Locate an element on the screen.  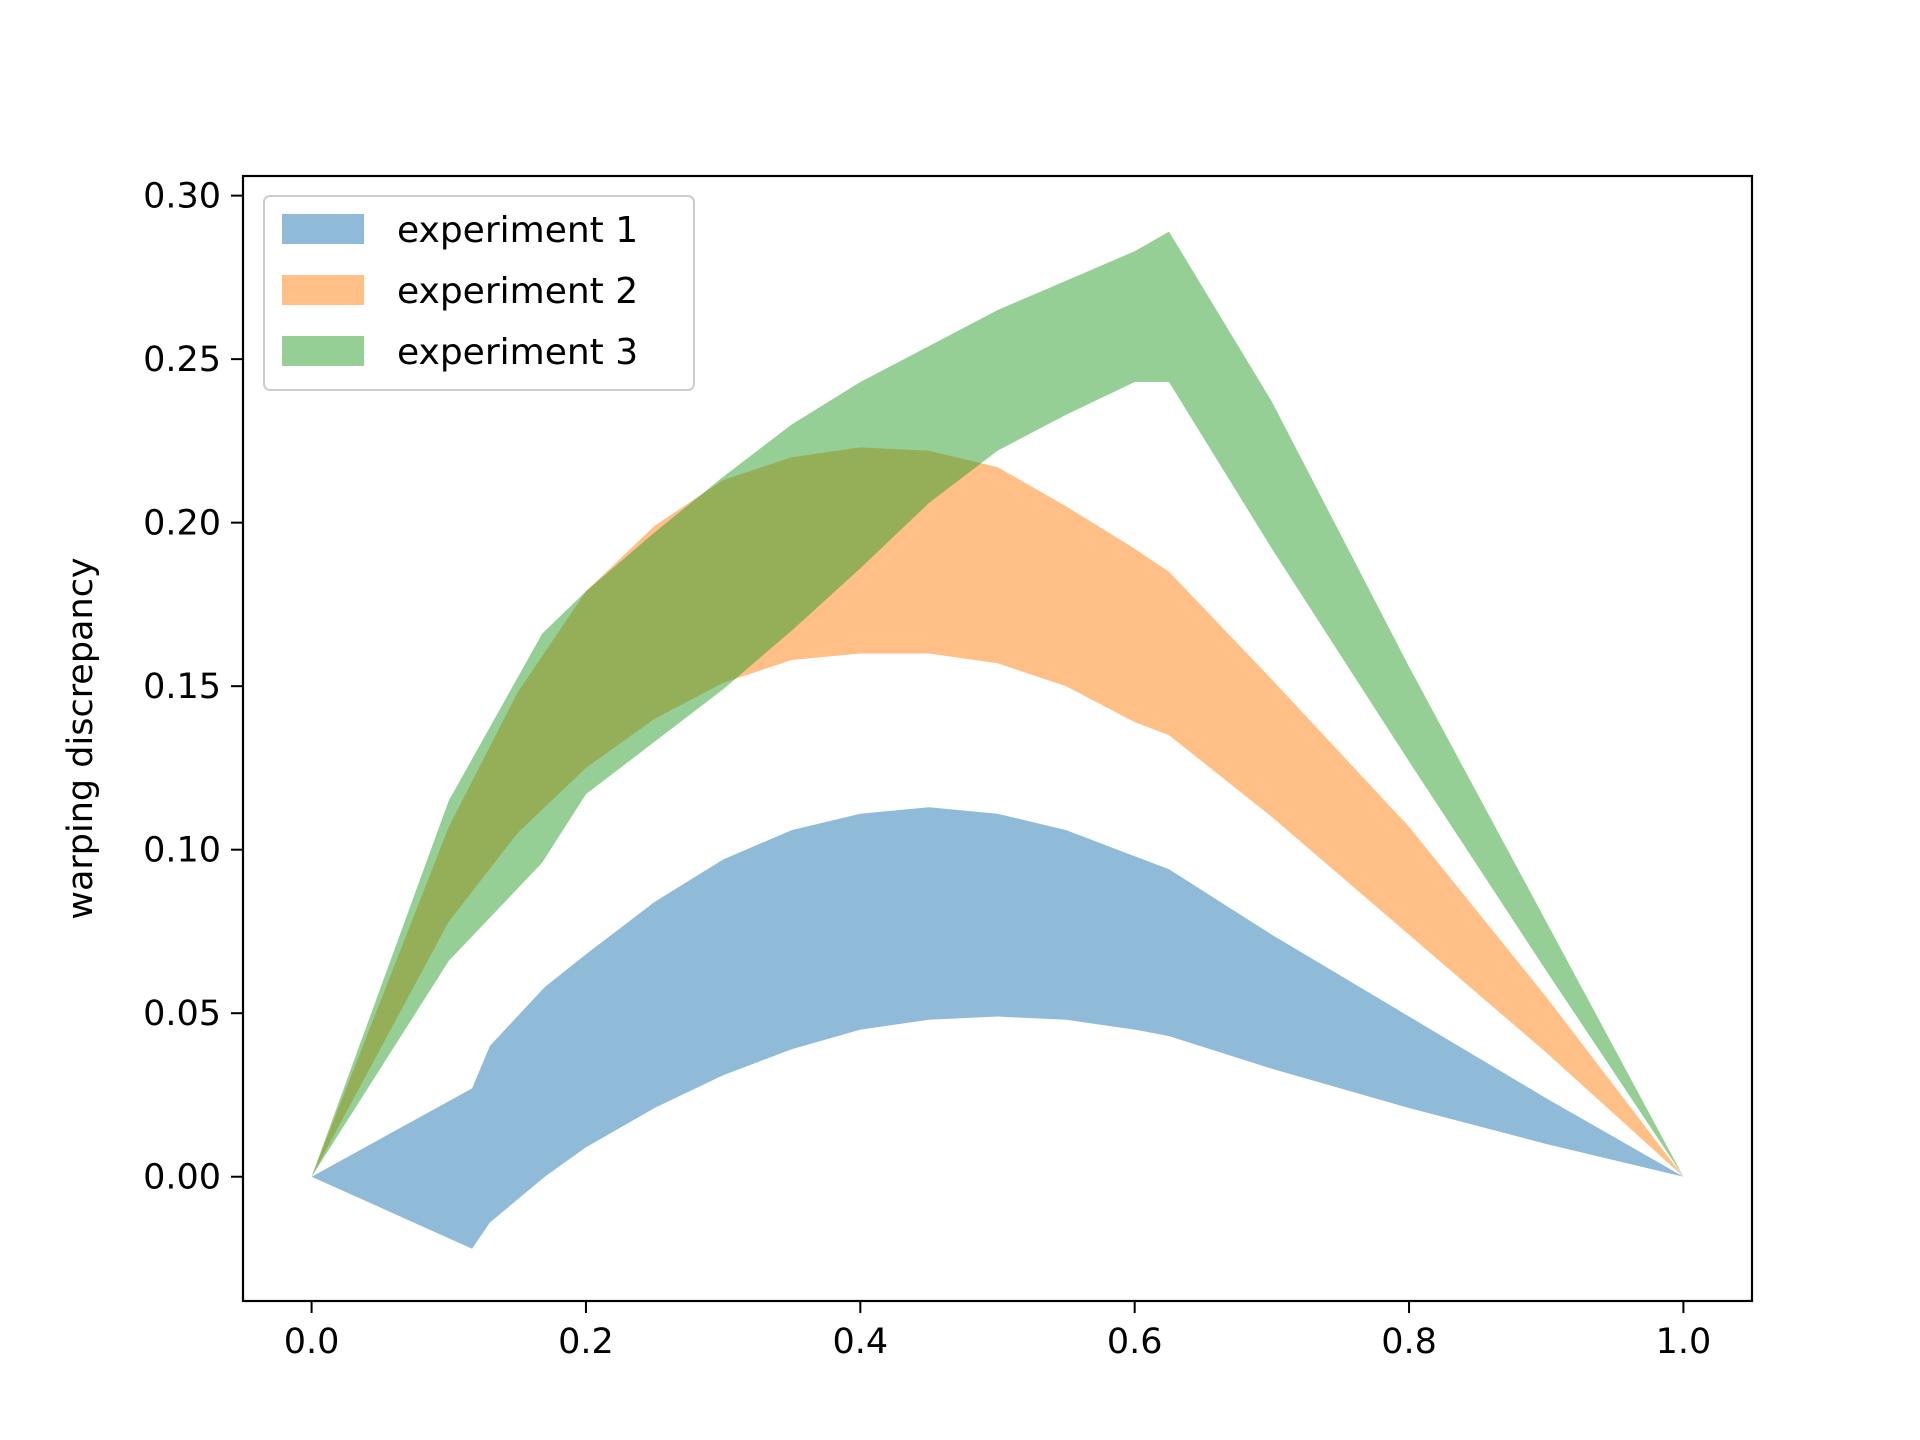
x-tick-label: 0.8 is located at coordinates (1409, 1342).